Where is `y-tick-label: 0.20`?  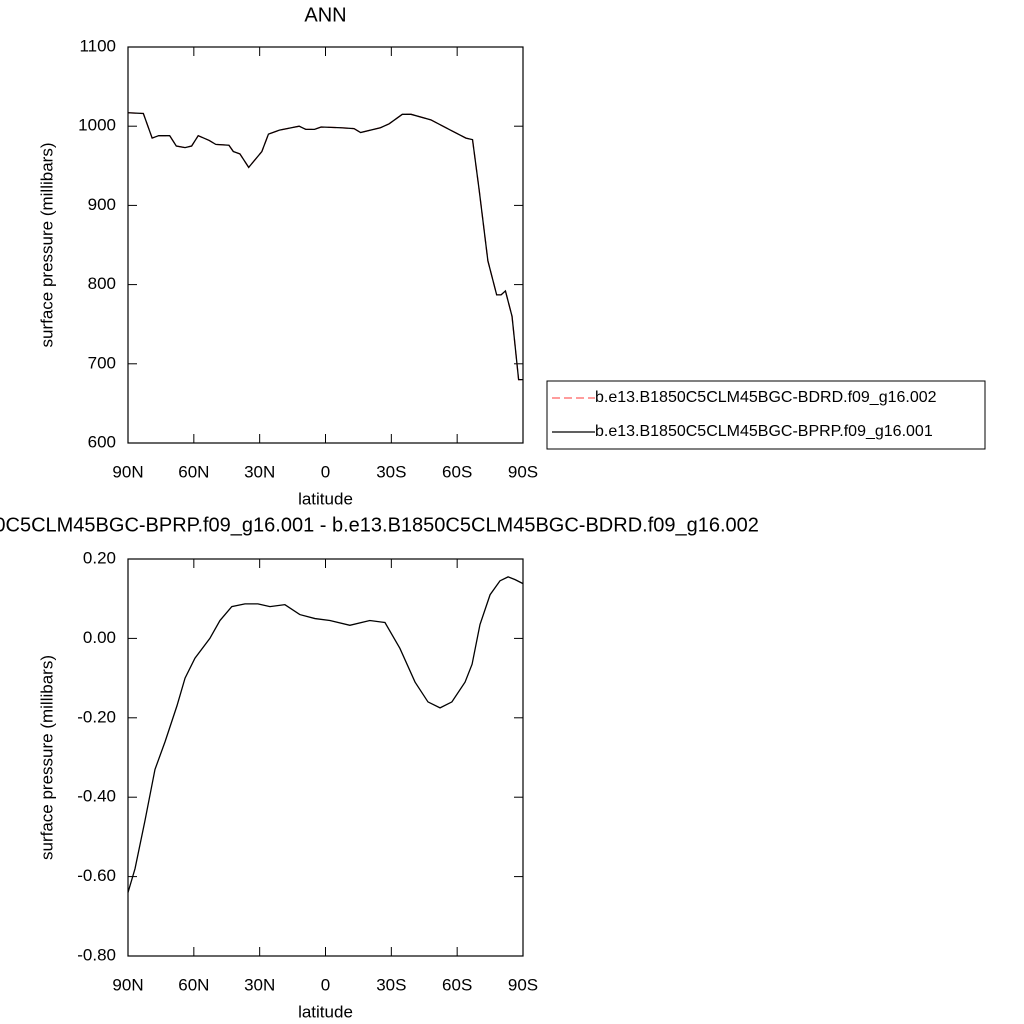
y-tick-label: 0.20 is located at coordinates (99, 557).